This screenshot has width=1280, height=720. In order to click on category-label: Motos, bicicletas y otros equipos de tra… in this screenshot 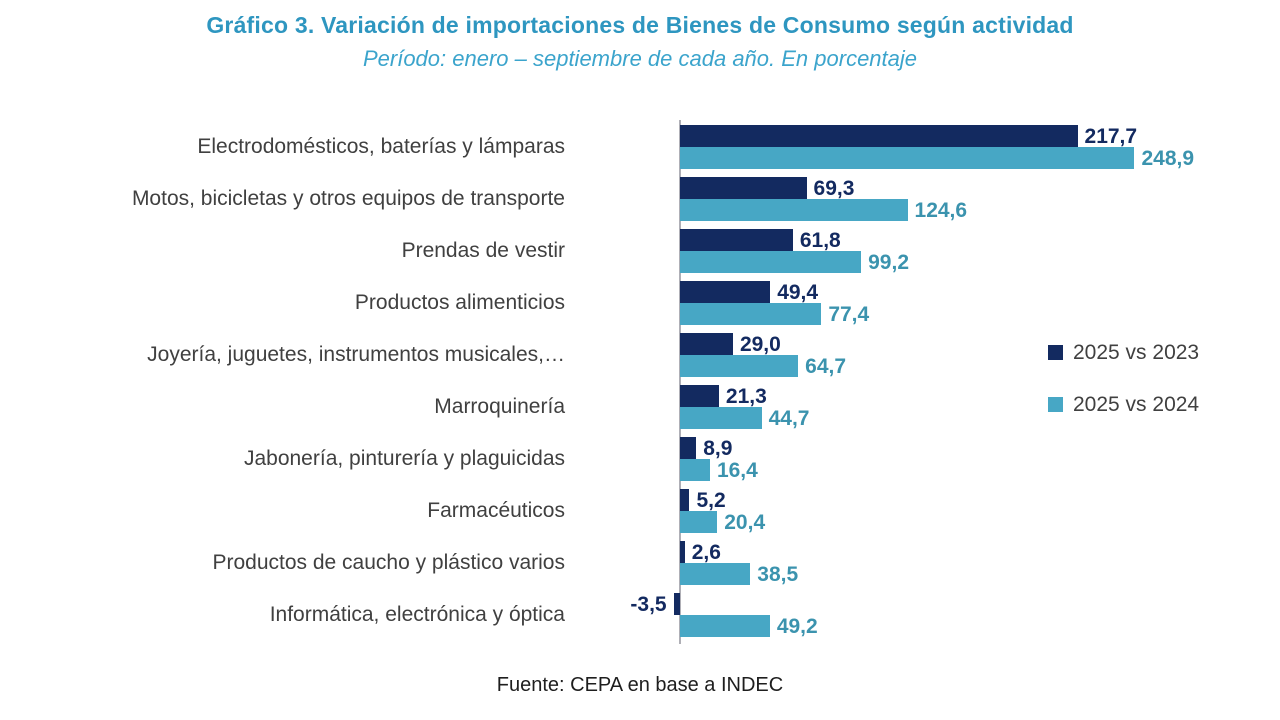, I will do `click(348, 198)`.